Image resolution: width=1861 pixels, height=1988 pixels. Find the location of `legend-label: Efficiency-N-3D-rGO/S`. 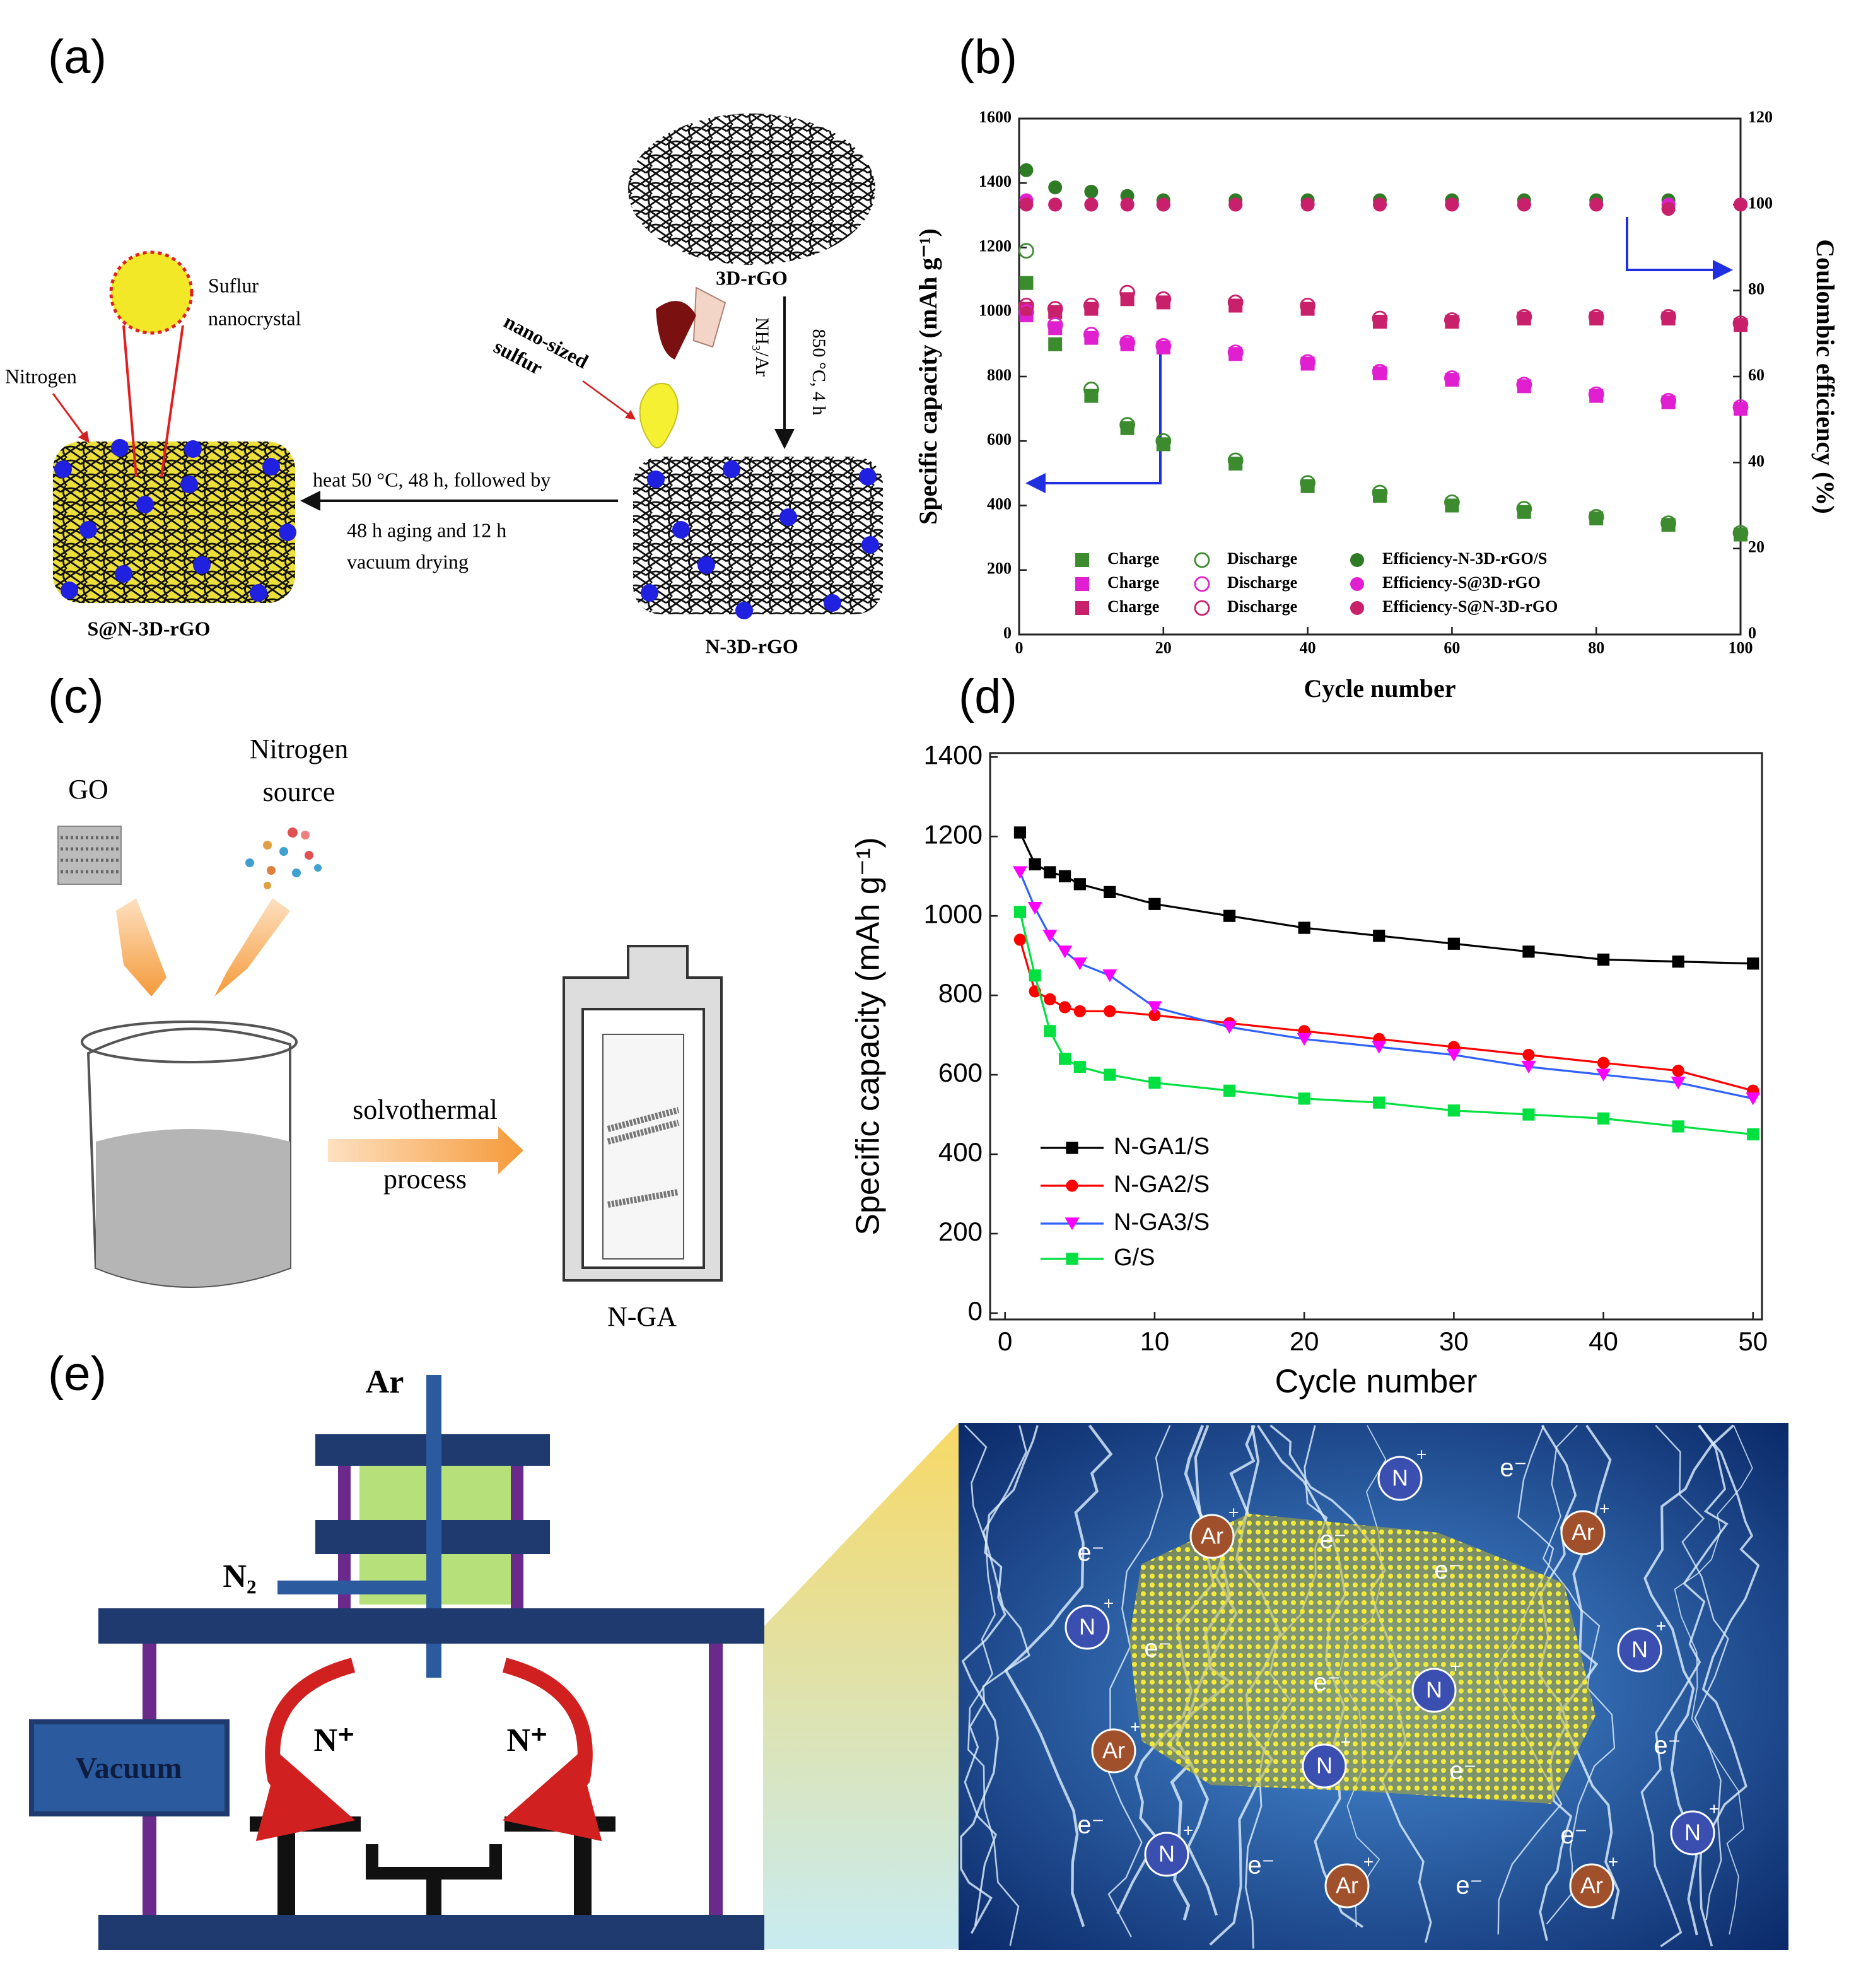

legend-label: Efficiency-N-3D-rGO/S is located at coordinates (1464, 558).